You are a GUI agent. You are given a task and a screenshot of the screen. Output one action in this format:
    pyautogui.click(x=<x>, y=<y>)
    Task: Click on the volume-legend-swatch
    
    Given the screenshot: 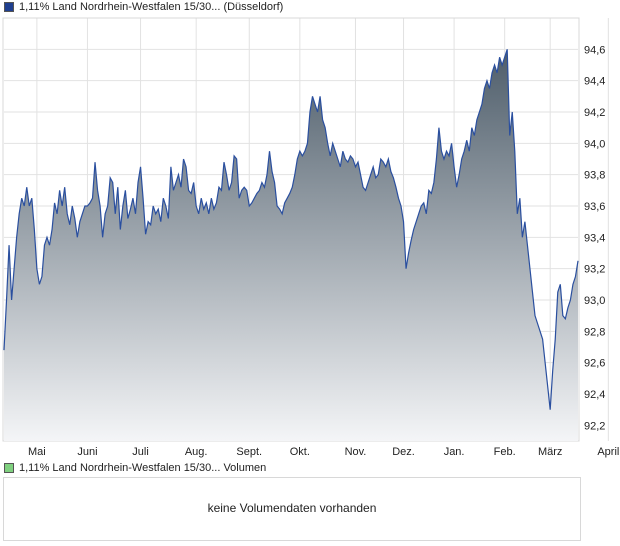 What is the action you would take?
    pyautogui.click(x=9, y=468)
    